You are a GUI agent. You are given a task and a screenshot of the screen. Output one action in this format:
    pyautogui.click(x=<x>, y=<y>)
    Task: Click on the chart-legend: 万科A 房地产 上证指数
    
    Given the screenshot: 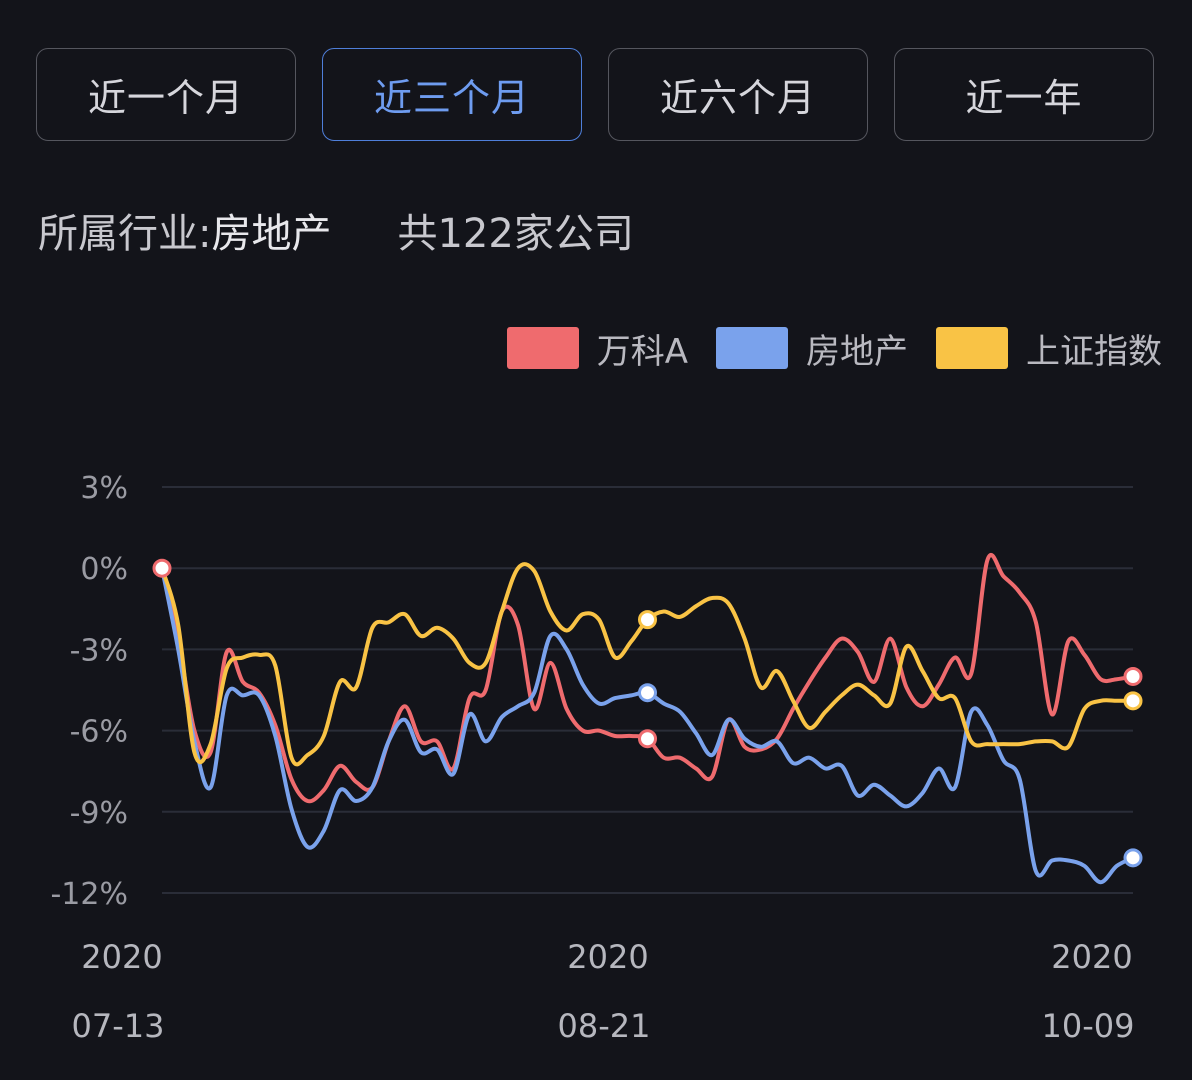 What is the action you would take?
    pyautogui.click(x=820, y=348)
    